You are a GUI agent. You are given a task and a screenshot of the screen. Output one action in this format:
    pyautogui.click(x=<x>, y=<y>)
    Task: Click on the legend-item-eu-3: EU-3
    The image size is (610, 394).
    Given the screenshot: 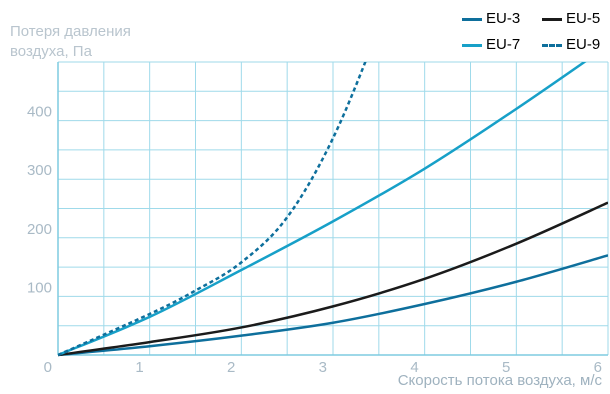 What is the action you would take?
    pyautogui.click(x=491, y=19)
    